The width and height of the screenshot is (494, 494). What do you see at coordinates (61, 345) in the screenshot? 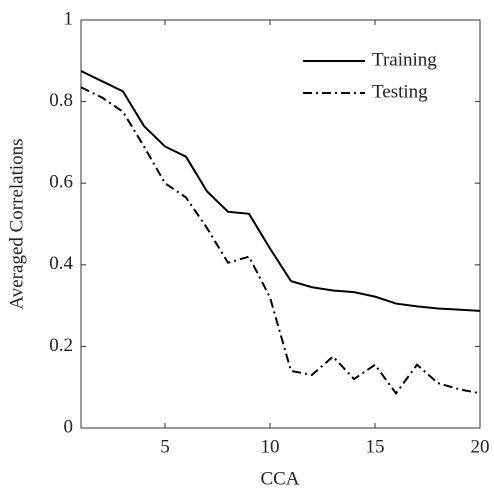
I see `y-tick-label: 0.2` at bounding box center [61, 345].